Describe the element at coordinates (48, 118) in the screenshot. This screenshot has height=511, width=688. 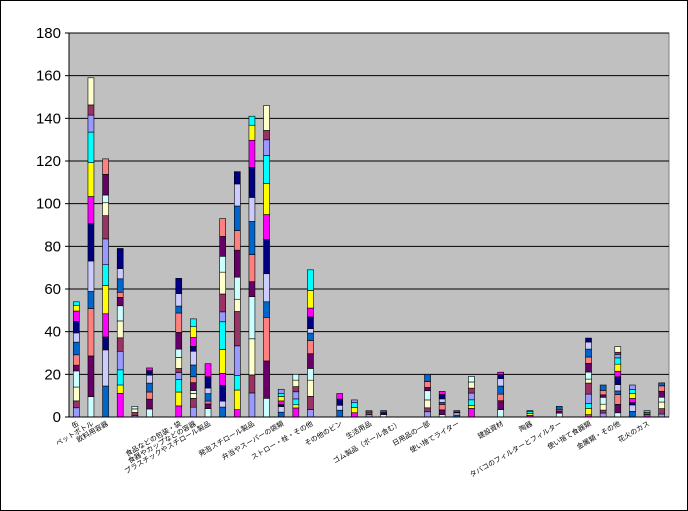
I see `y-tick-label: 140` at that location.